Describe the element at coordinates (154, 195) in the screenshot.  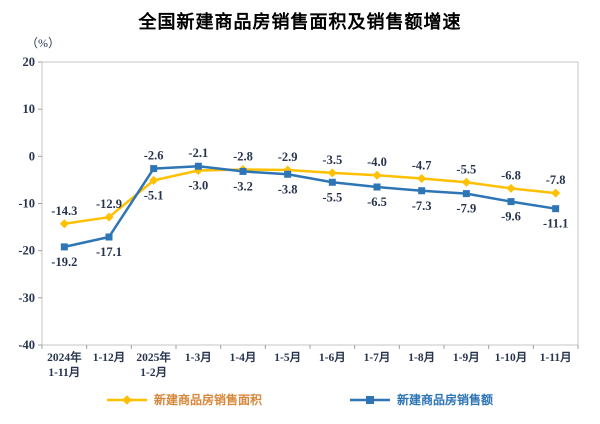
I see `data-label: -5.1` at that location.